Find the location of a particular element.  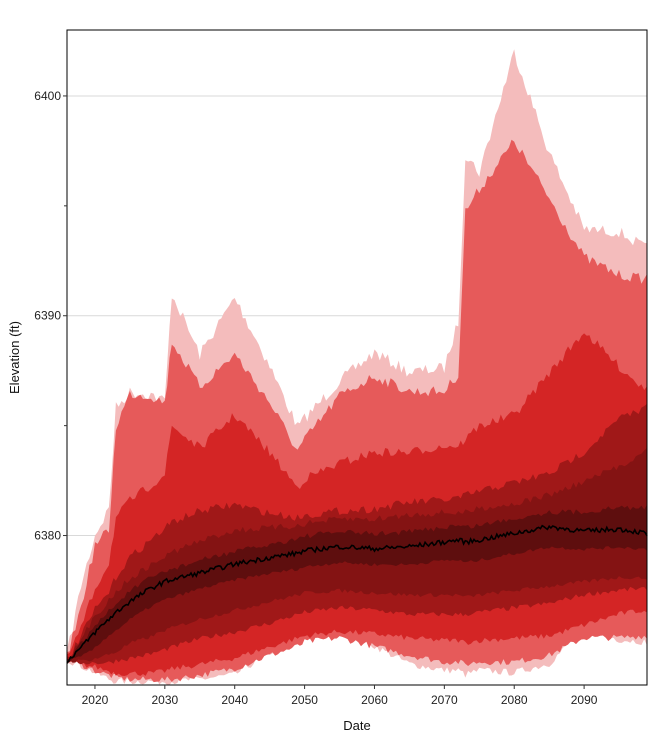

x-tick-label: 2080 is located at coordinates (514, 700).